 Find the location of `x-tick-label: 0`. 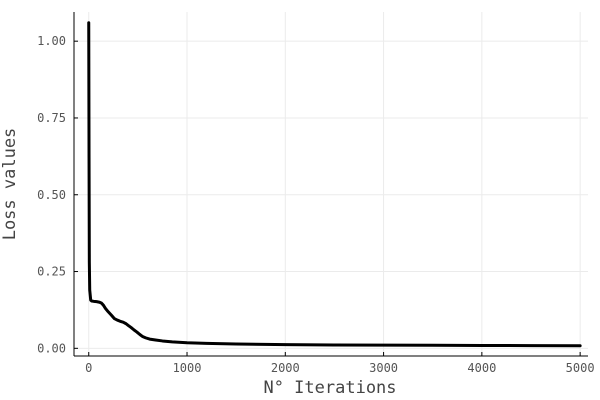

x-tick-label: 0 is located at coordinates (88, 368).